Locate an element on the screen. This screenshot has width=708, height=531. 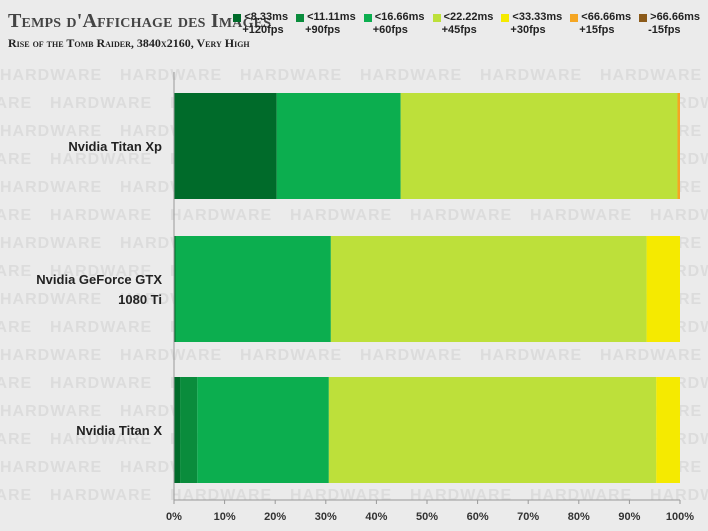
legend-sublabel: +60fps is located at coordinates (390, 30).